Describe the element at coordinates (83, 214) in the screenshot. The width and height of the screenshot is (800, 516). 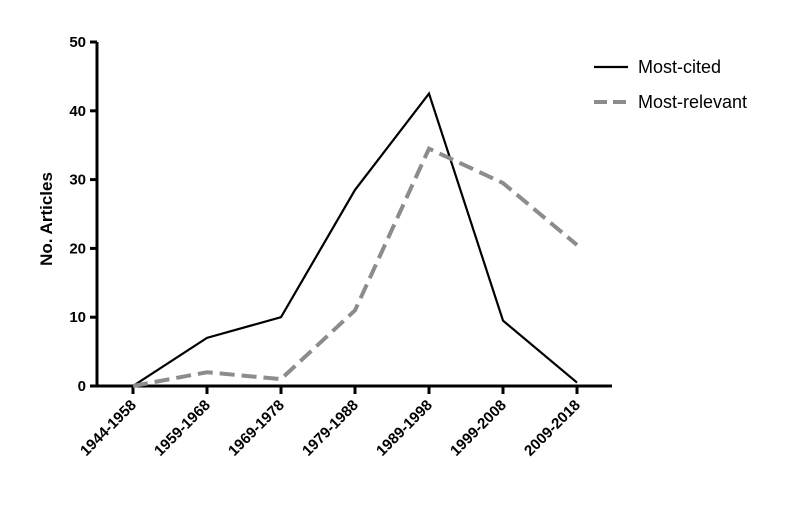
I see `y-axis-ticks: 0 10 20 30 40 50` at that location.